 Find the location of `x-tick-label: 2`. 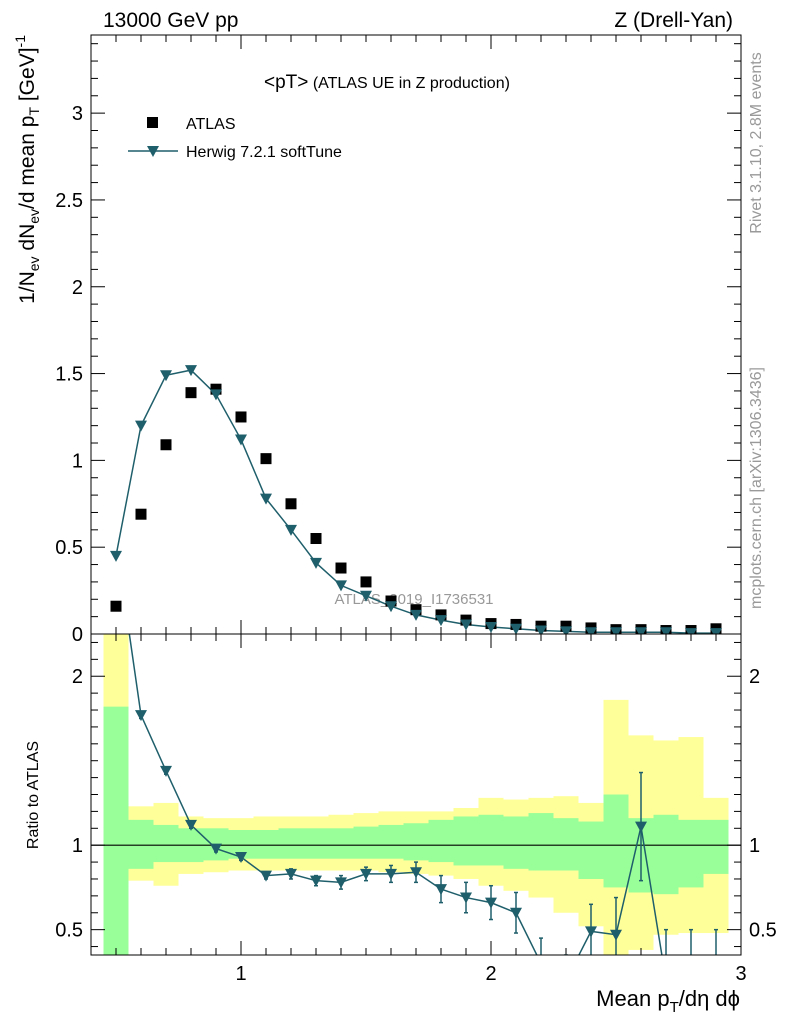

x-tick-label: 2 is located at coordinates (490, 974).